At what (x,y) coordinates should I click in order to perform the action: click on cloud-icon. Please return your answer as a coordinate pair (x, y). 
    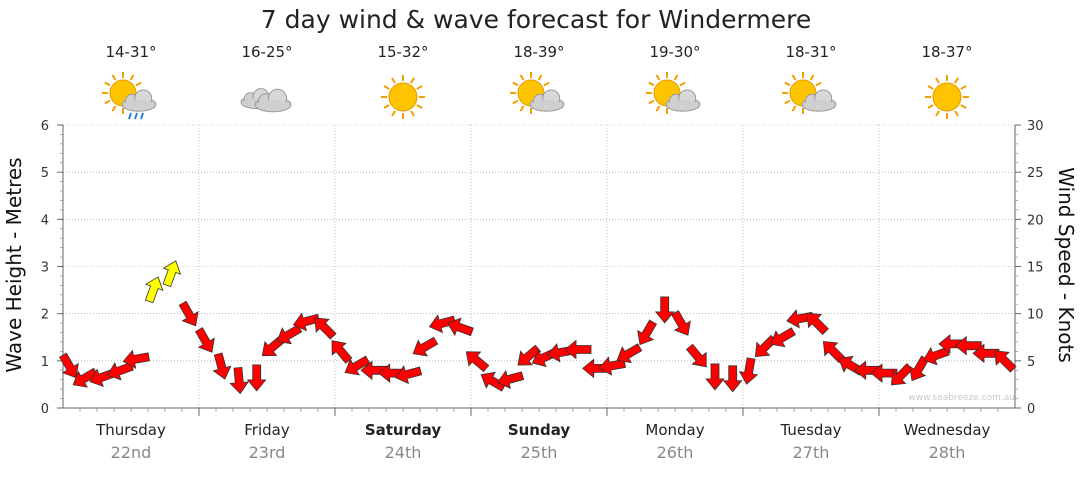
    Looking at the image, I should click on (266, 100).